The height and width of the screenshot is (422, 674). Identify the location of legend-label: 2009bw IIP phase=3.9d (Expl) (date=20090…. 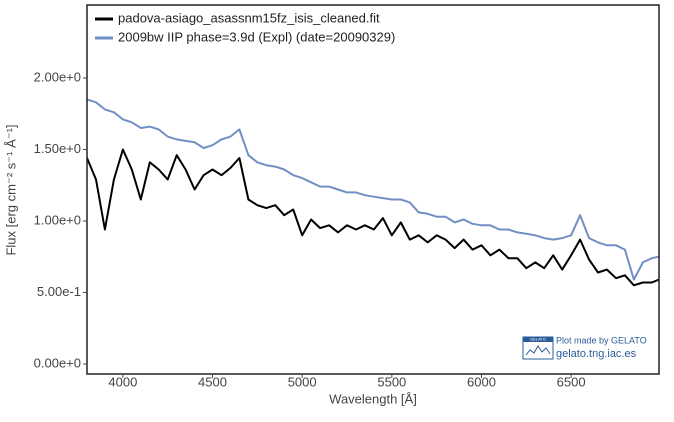
(256, 36).